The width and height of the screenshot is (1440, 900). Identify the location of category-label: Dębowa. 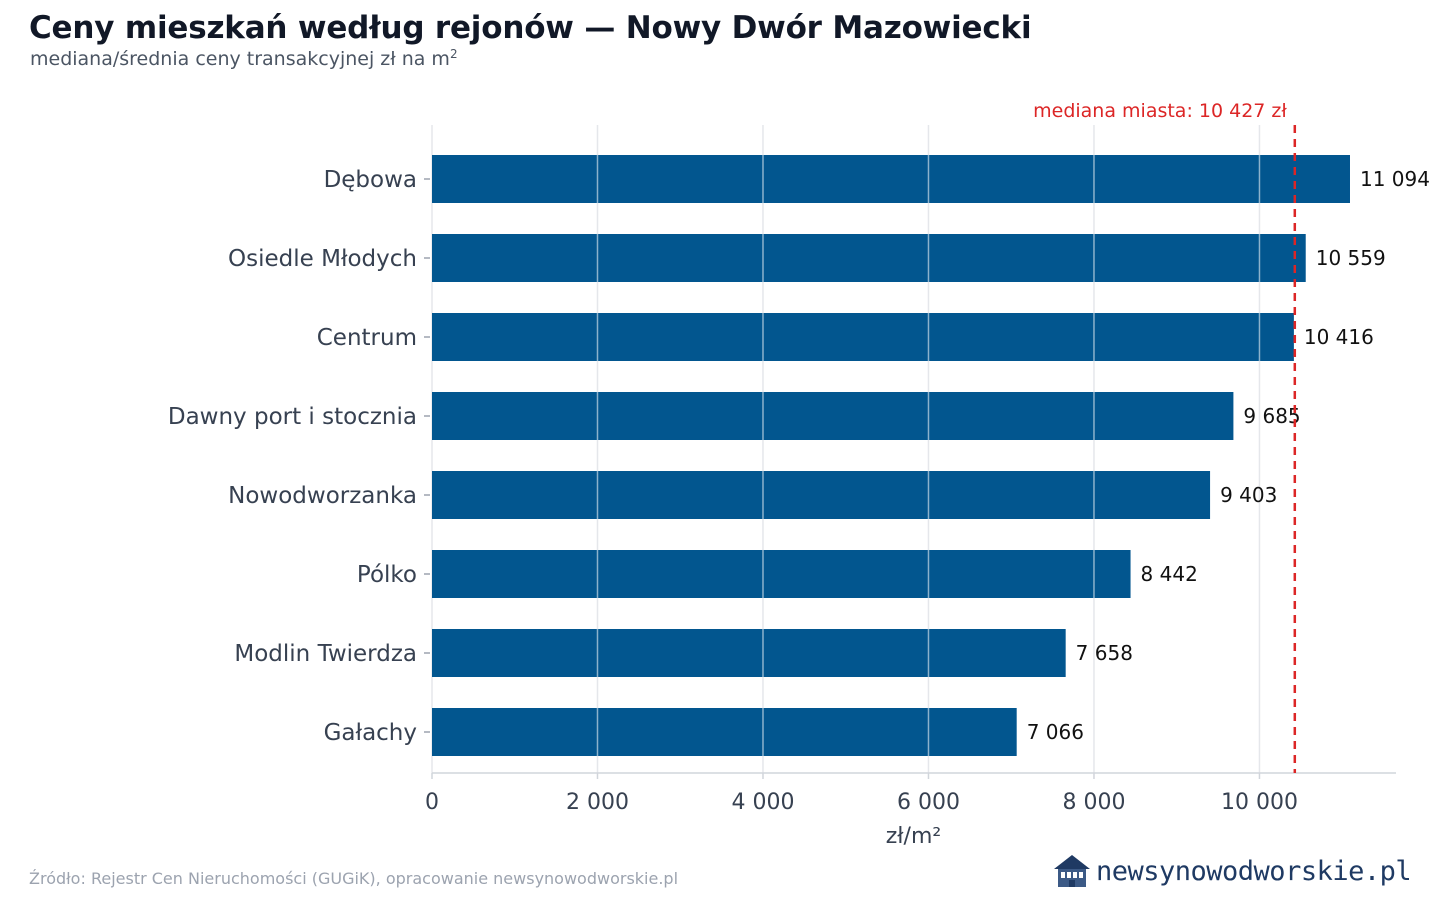
(370, 180).